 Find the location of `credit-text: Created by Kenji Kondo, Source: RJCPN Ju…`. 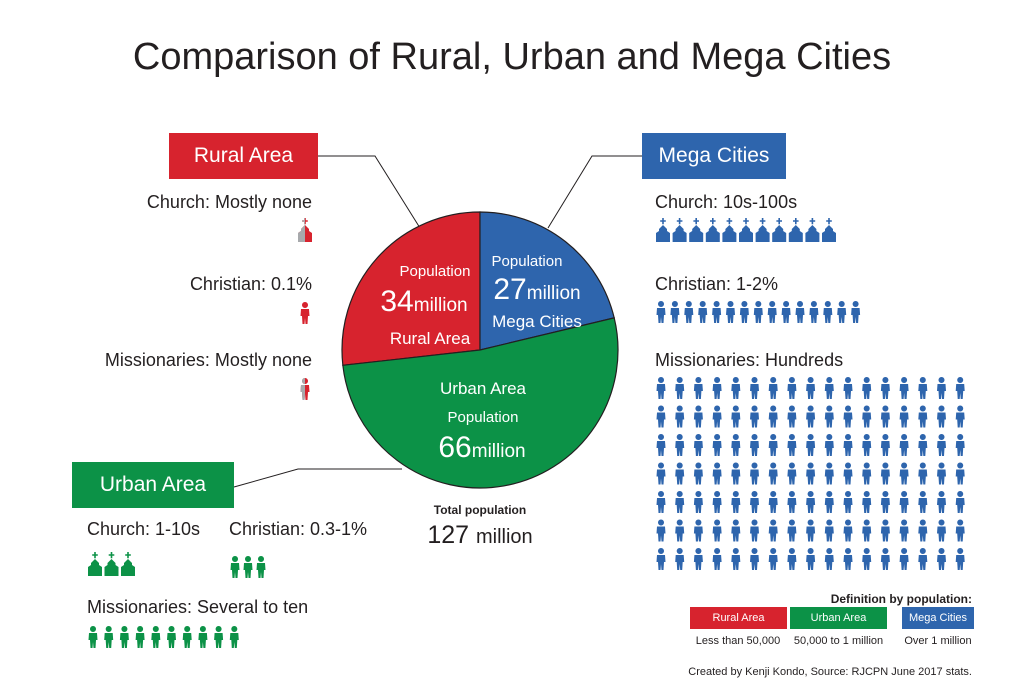

credit-text: Created by Kenji Kondo, Source: RJCPN Ju… is located at coordinates (830, 672).